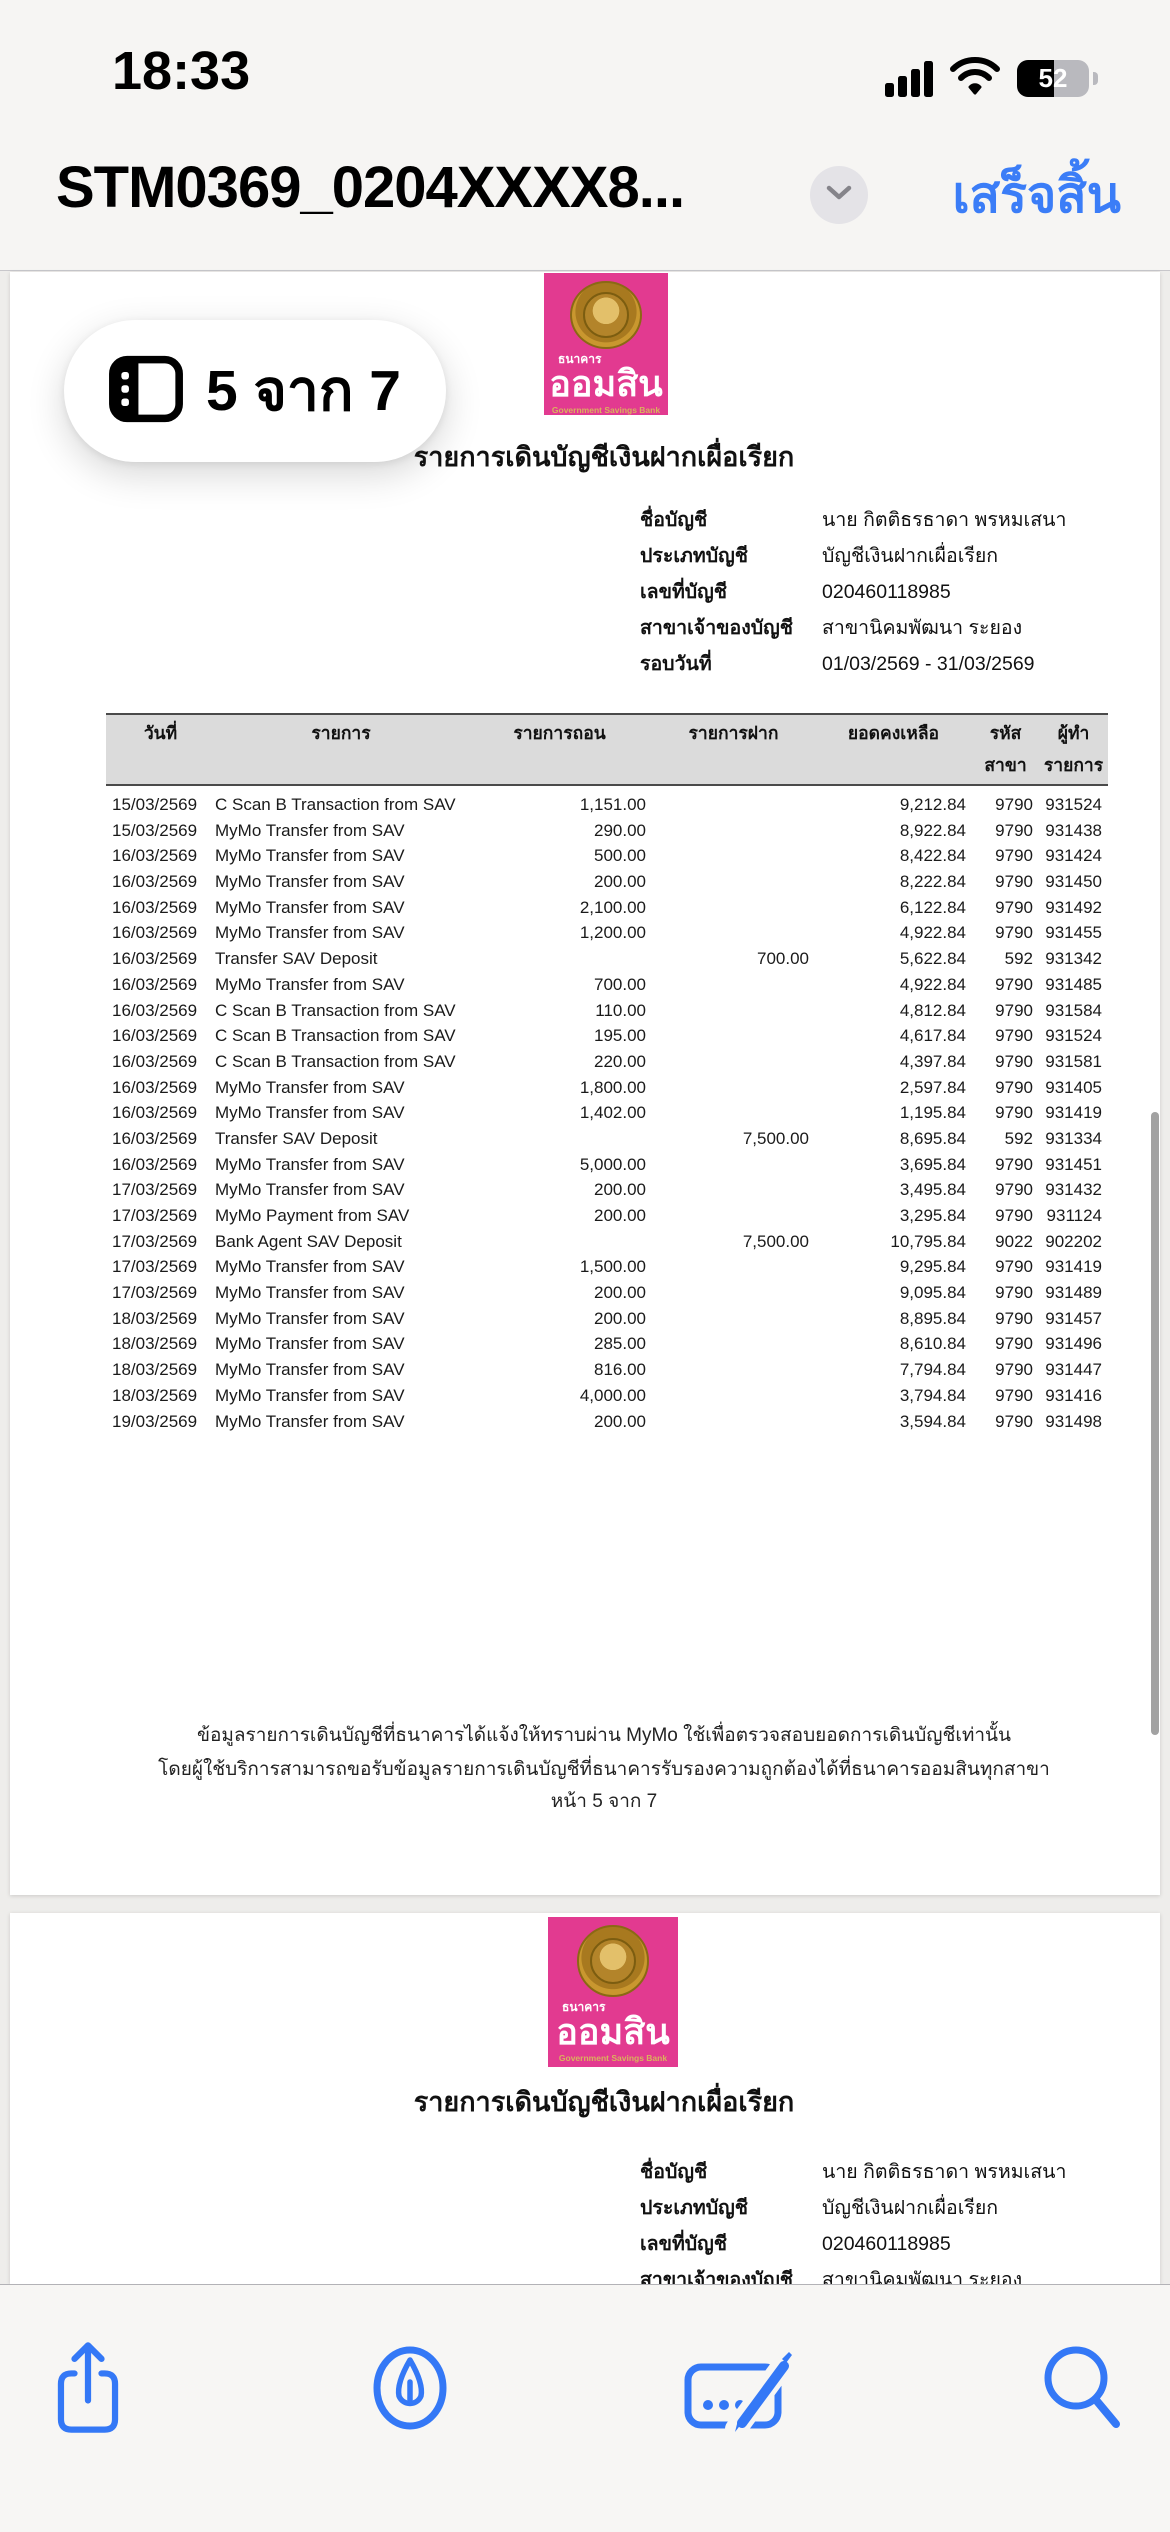 This screenshot has height=2532, width=1170. I want to click on gsb-bank-logo: ธนาคาร ออมสิน Government Savings Bank, so click(613, 1992).